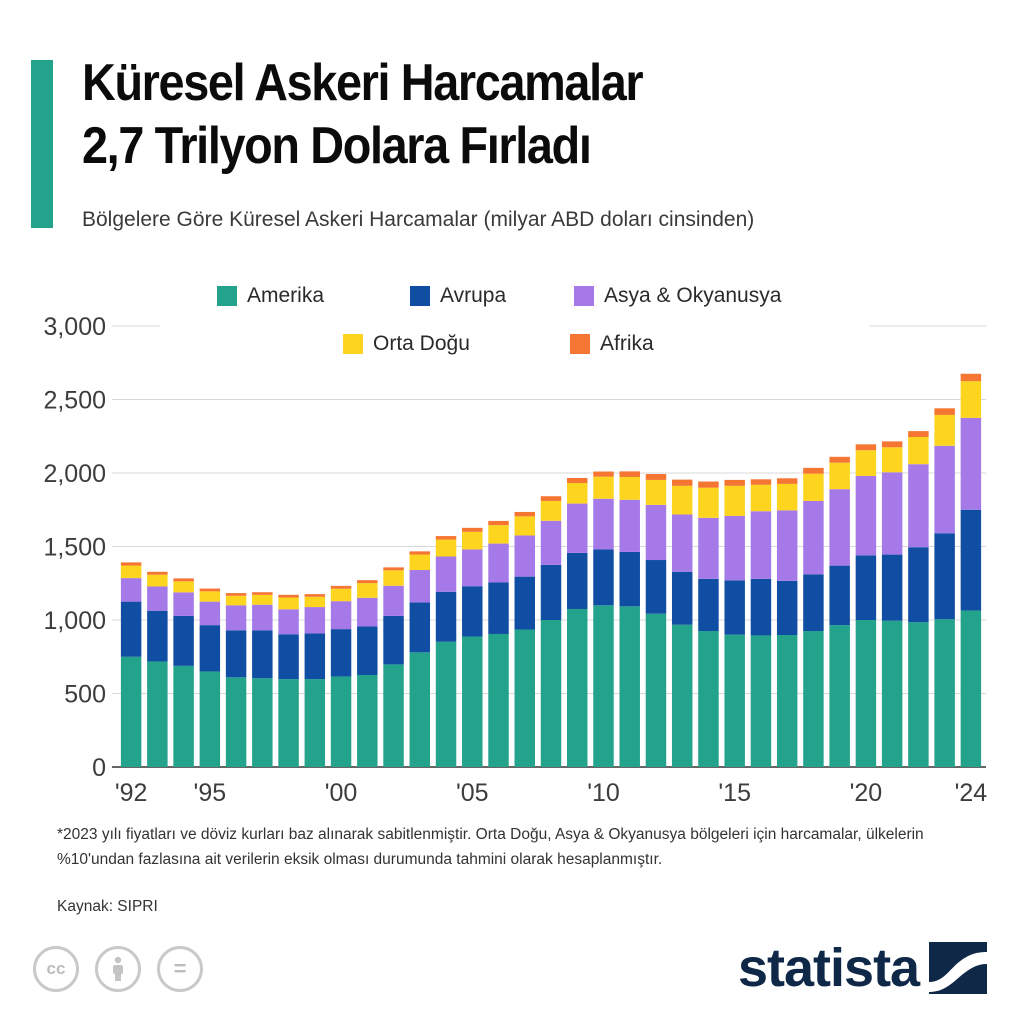  Describe the element at coordinates (210, 793) in the screenshot. I see `x-tick-label: '95` at that location.